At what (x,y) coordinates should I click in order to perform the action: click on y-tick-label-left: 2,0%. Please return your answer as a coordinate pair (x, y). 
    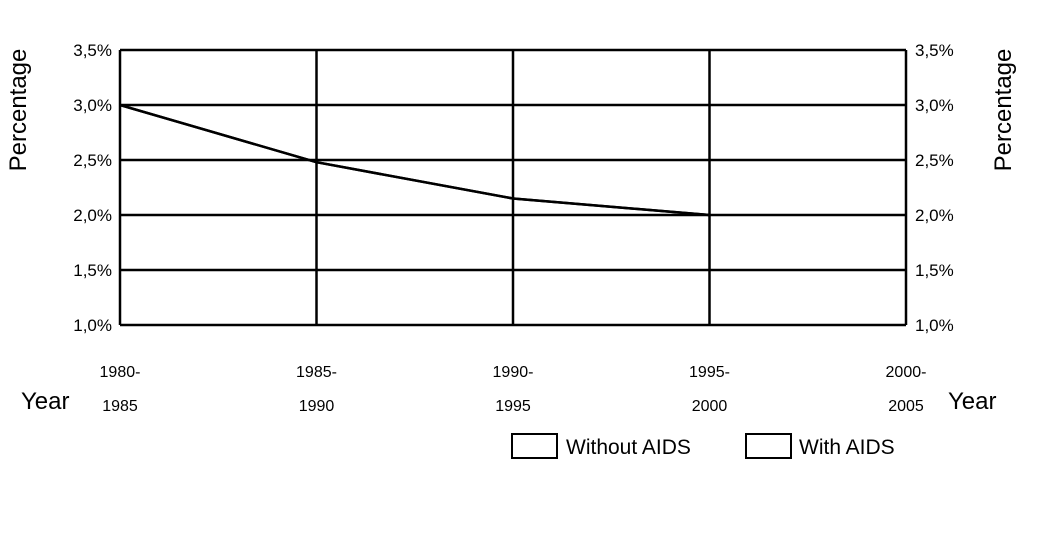
    Looking at the image, I should click on (92, 215).